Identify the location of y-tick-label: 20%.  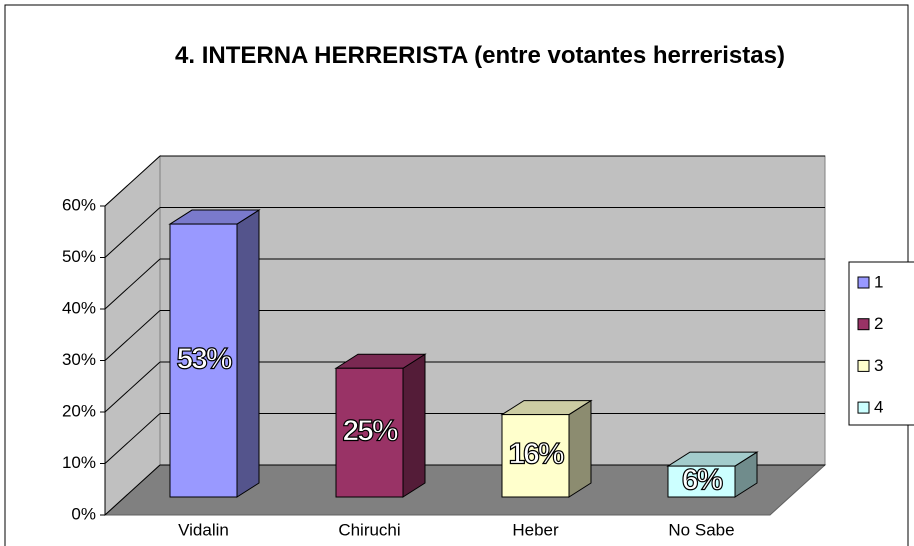
(79, 410).